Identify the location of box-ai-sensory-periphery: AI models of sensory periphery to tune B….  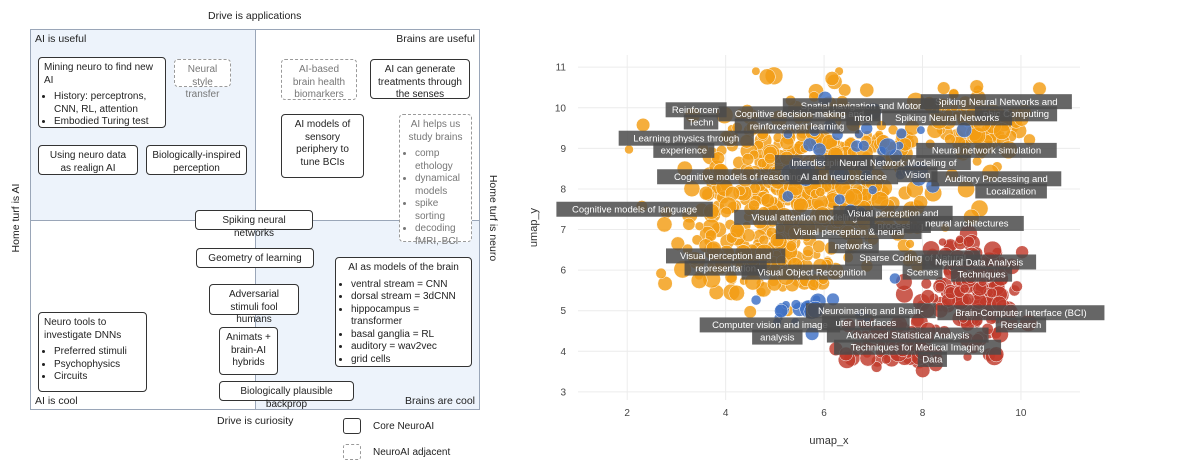
(322, 146).